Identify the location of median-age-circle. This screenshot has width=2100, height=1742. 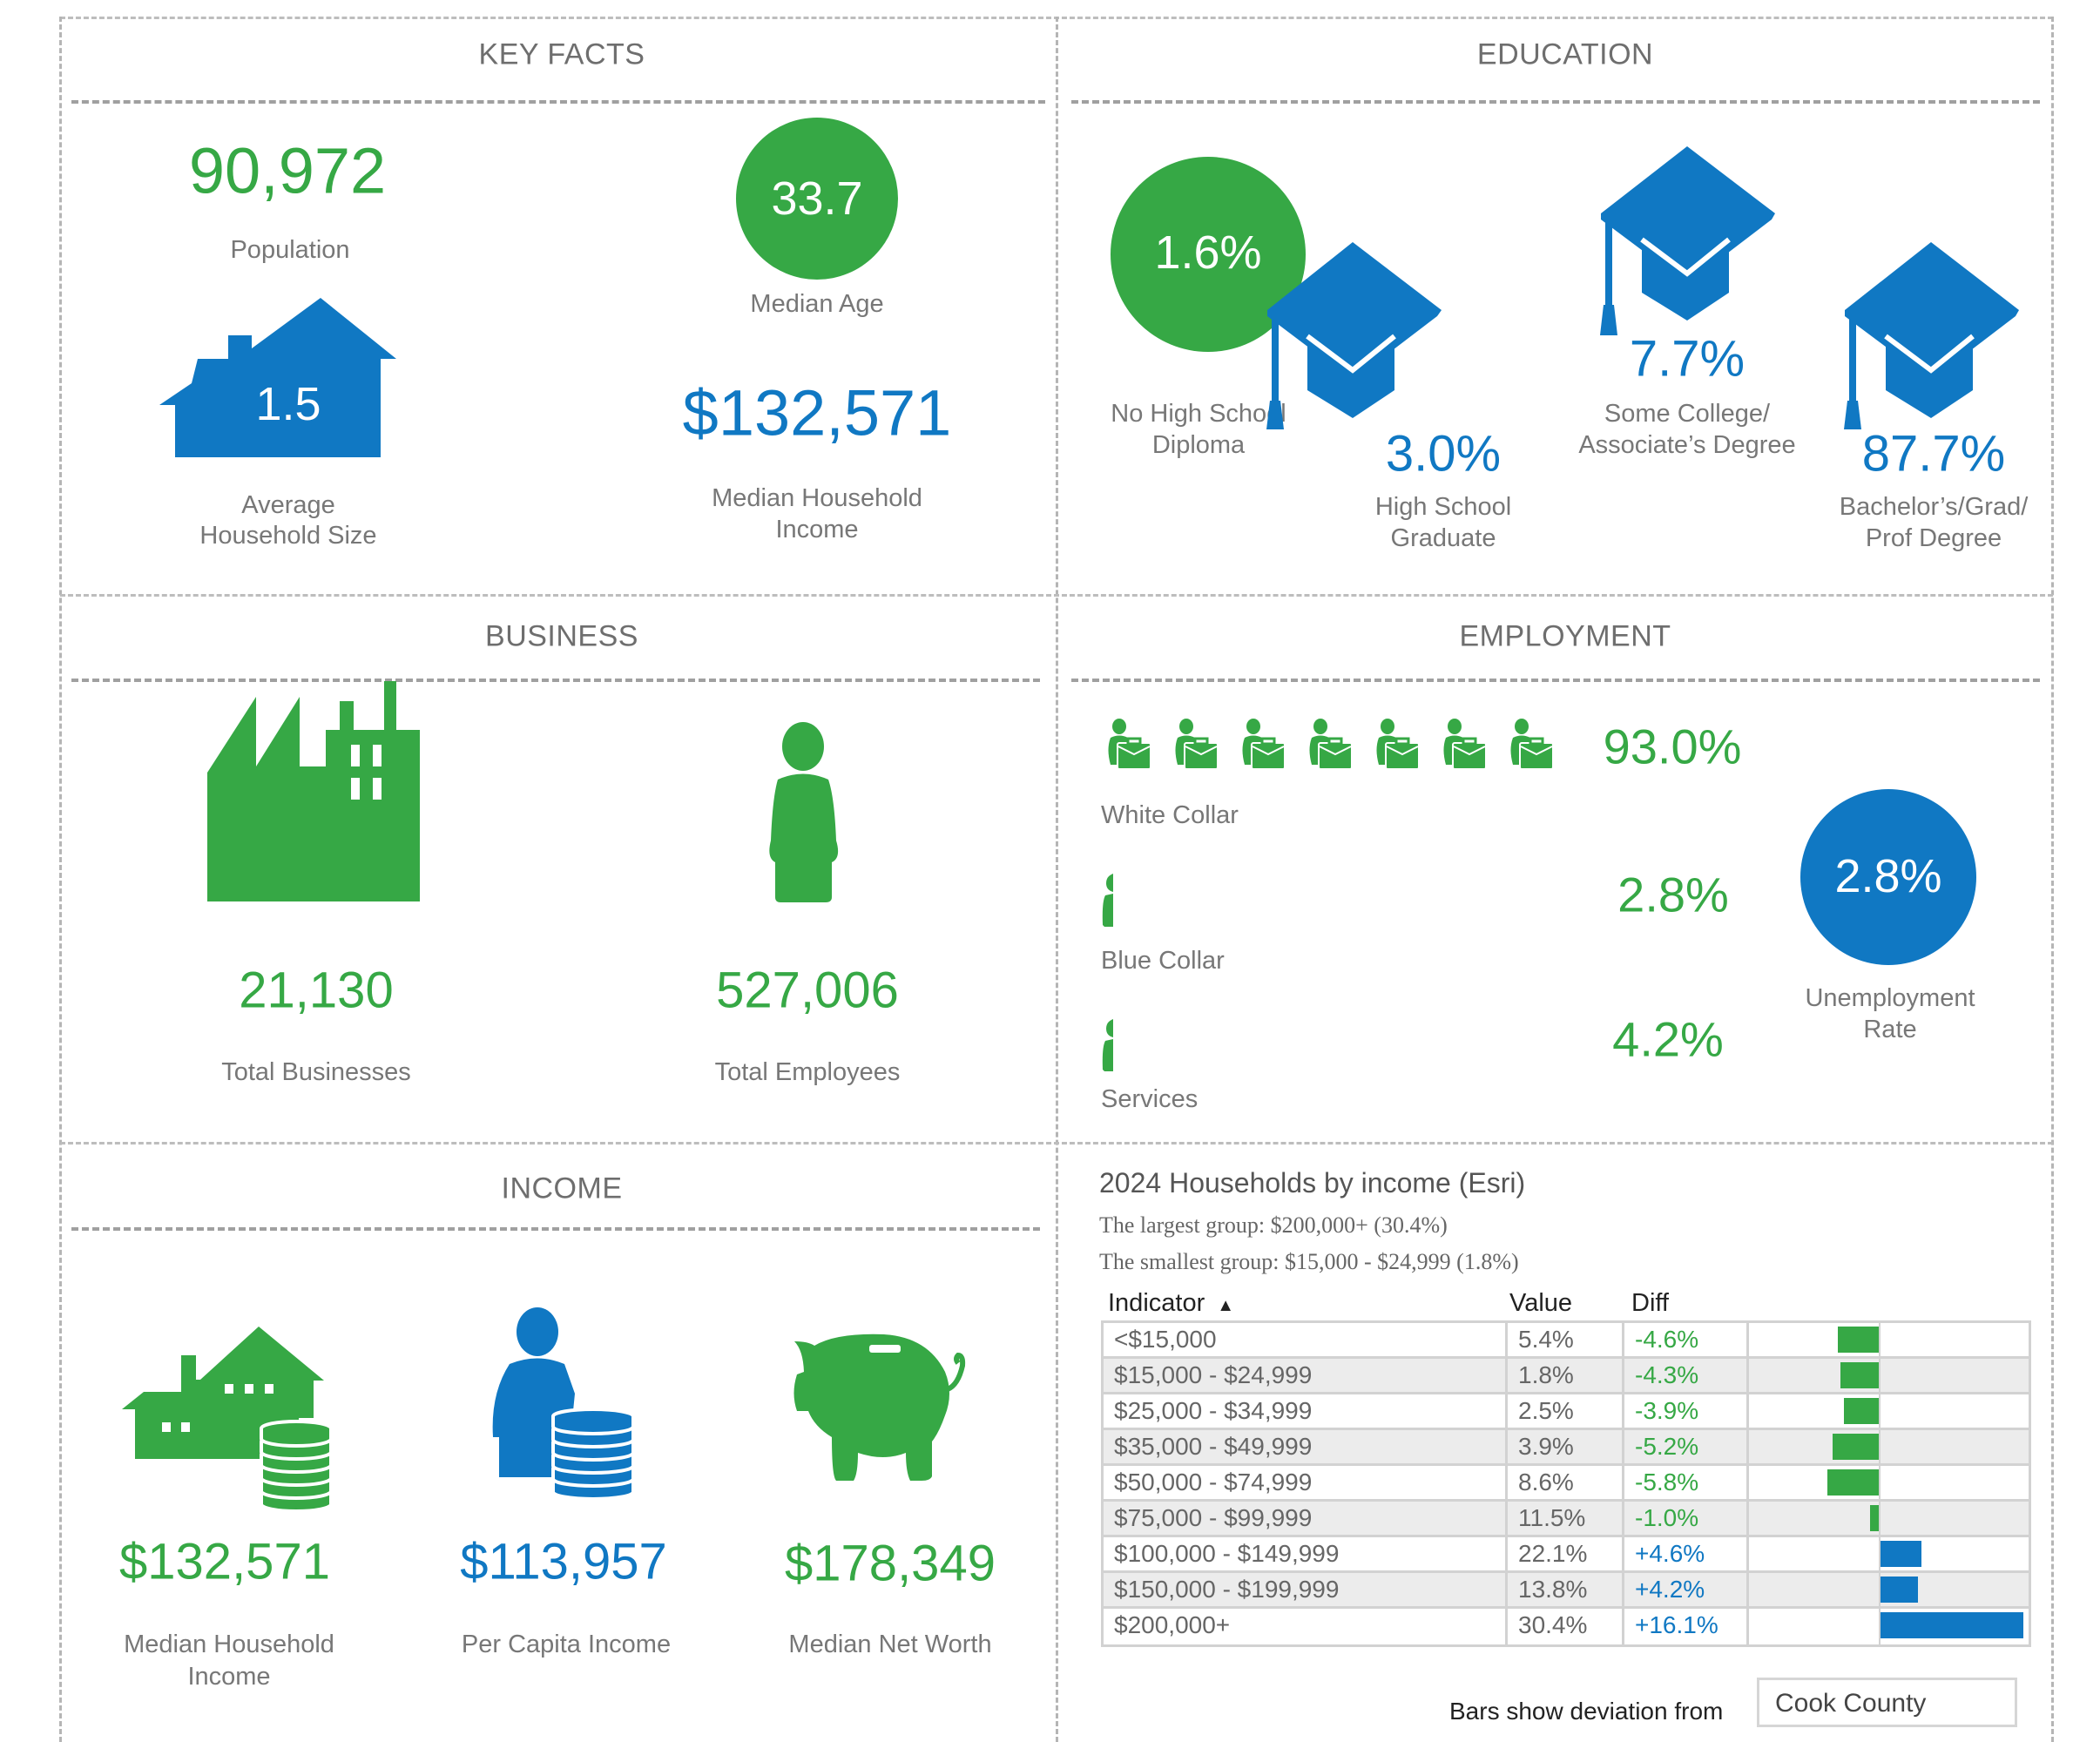
(817, 199).